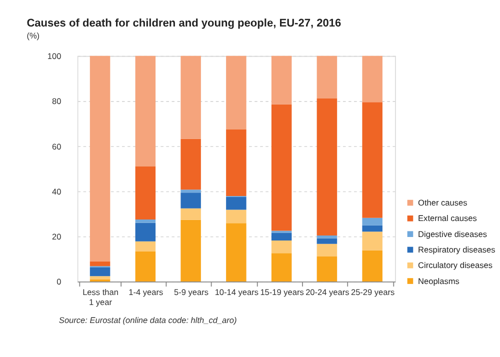 Image resolution: width=500 pixels, height=357 pixels. What do you see at coordinates (57, 237) in the screenshot?
I see `y-tick-label: 20` at bounding box center [57, 237].